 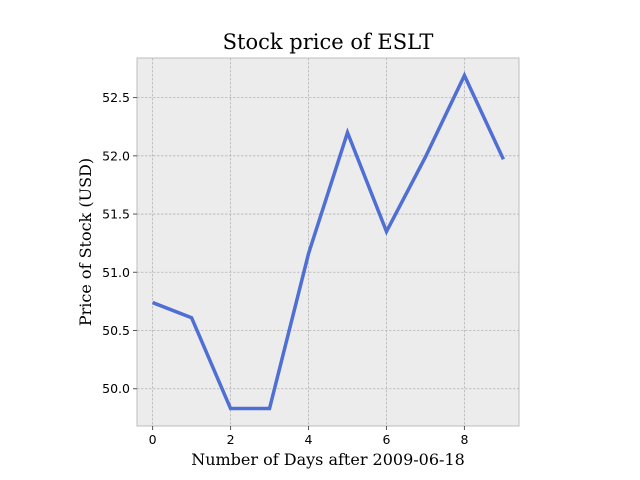 I want to click on x-tick-label: 0, so click(x=153, y=439).